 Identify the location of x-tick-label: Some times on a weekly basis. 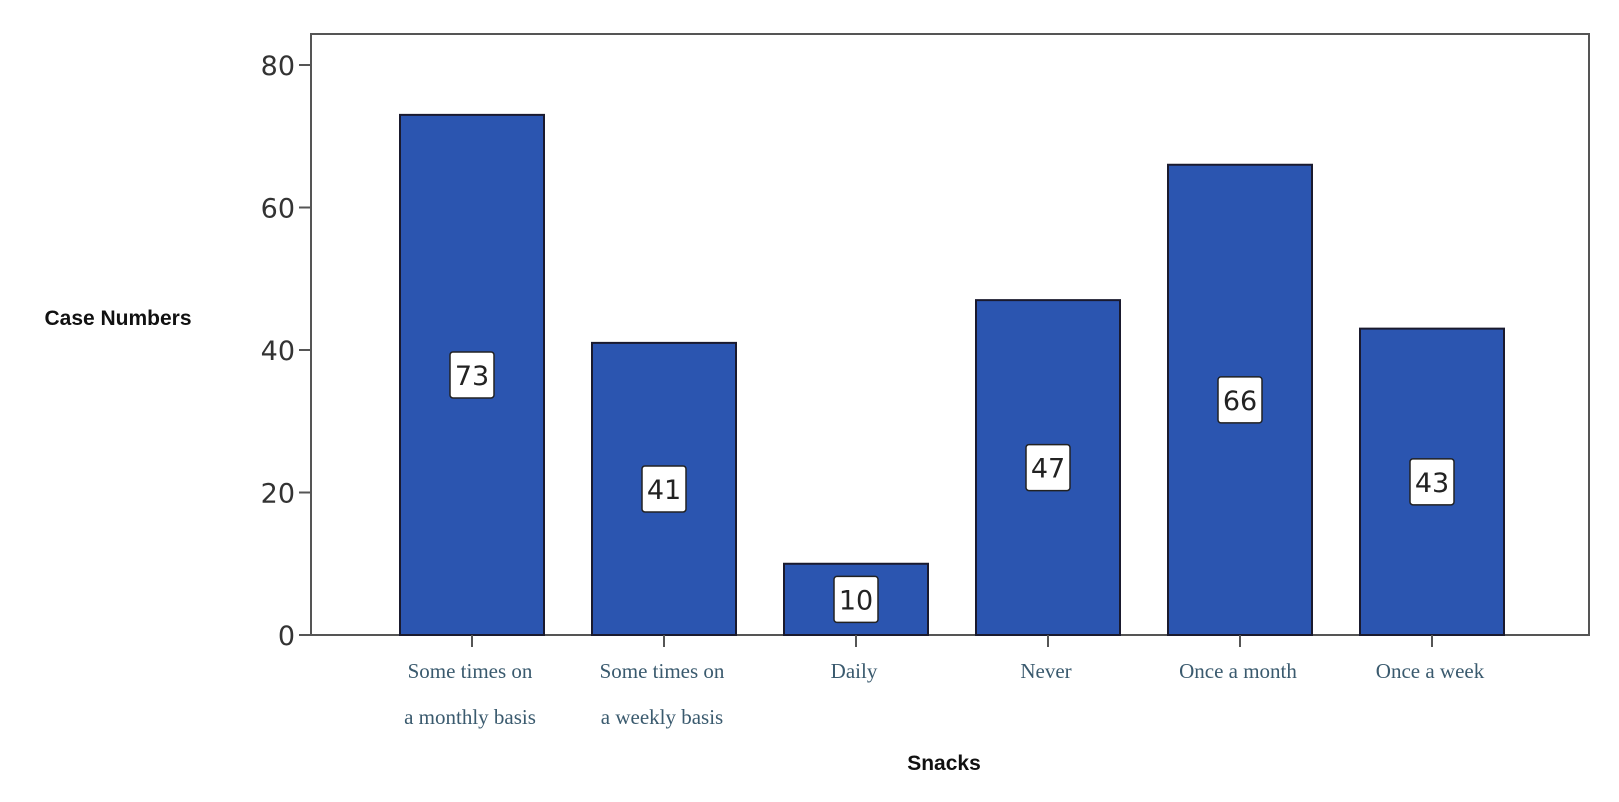
(662, 694).